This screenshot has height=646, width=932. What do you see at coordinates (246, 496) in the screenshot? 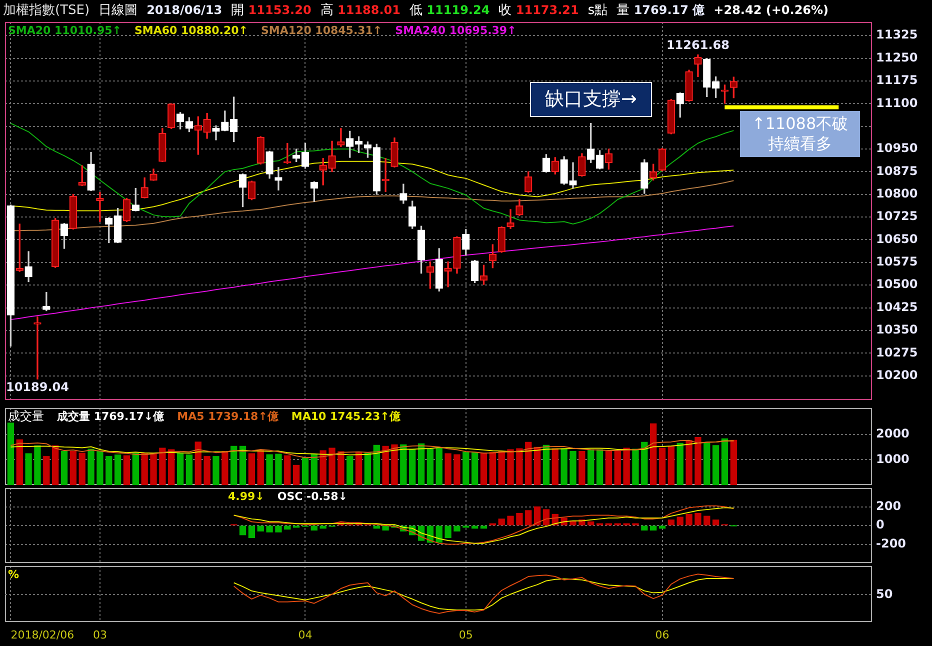
I see `series-label: 4.99↓` at bounding box center [246, 496].